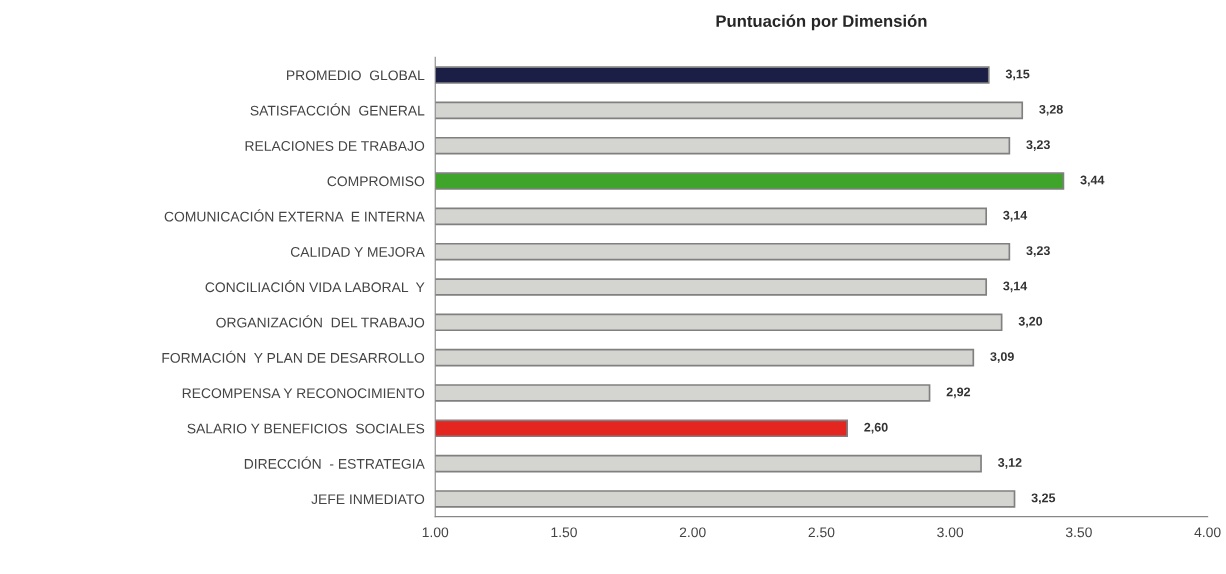  I want to click on x-tick-label: 4.00, so click(1207, 532).